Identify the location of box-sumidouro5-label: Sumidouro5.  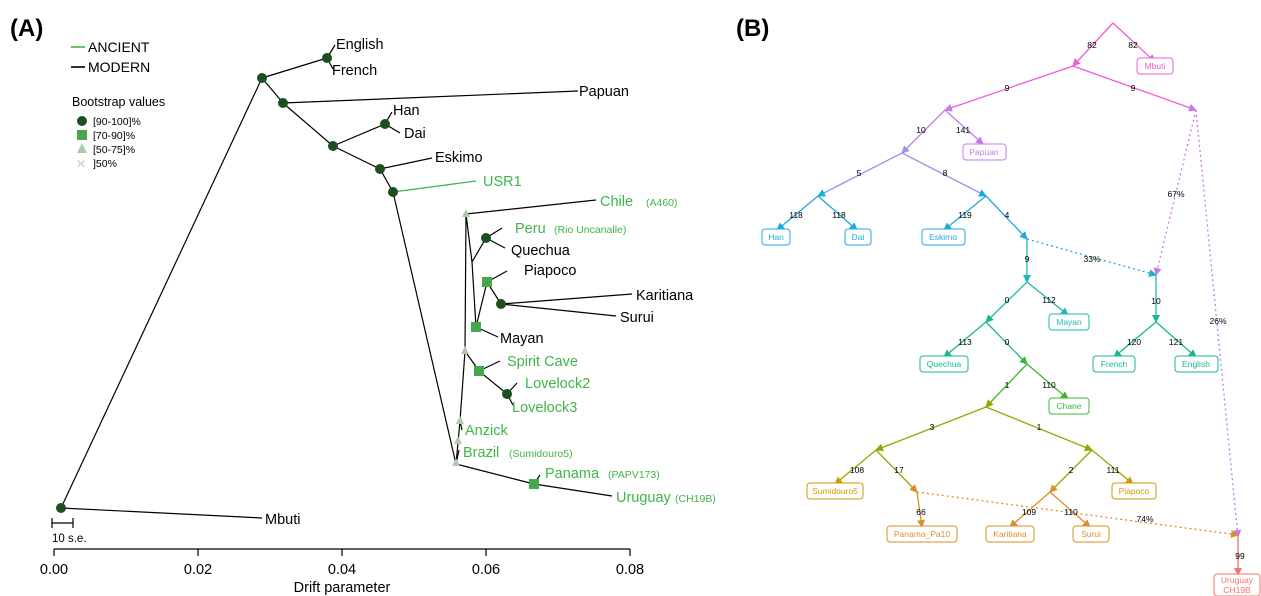
(835, 491).